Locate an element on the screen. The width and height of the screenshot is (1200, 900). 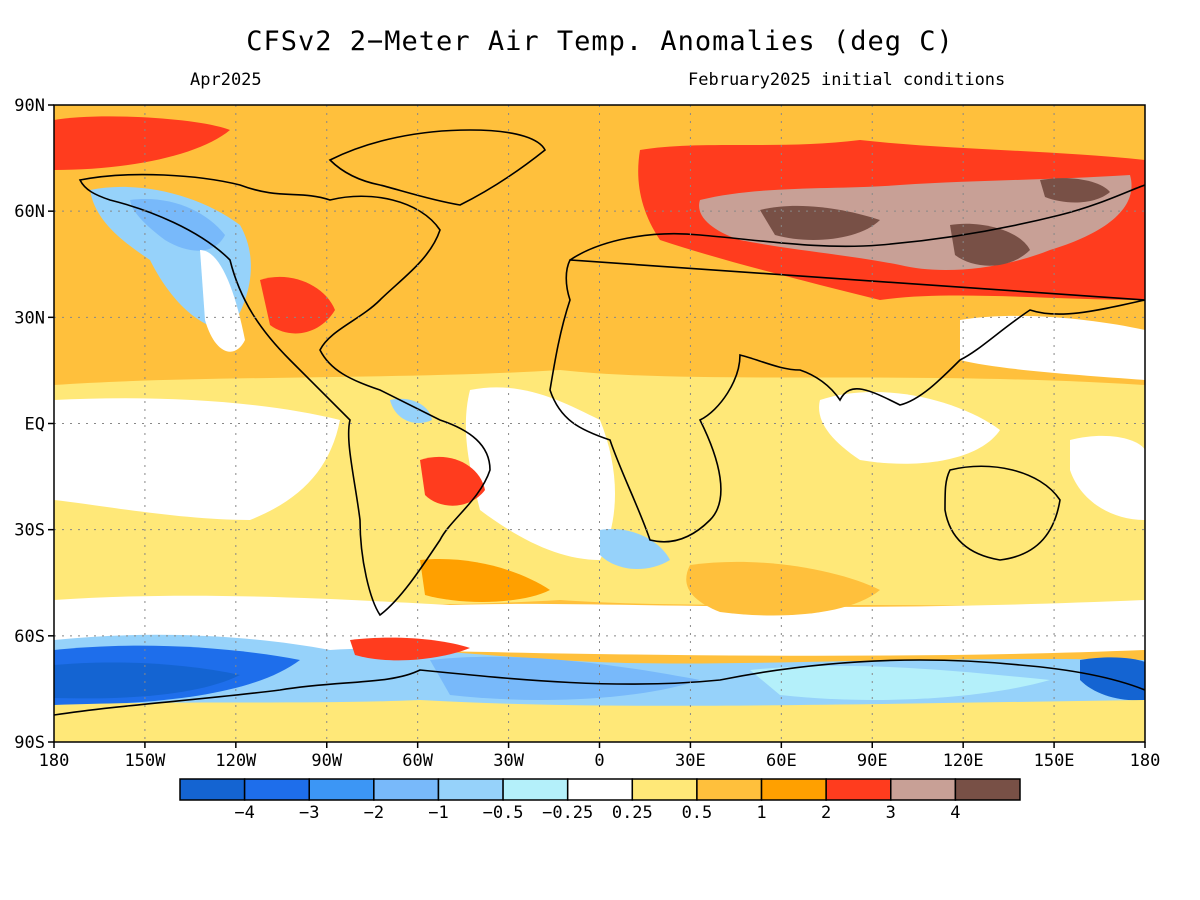
colorbar-label: −0.25 is located at coordinates (567, 813).